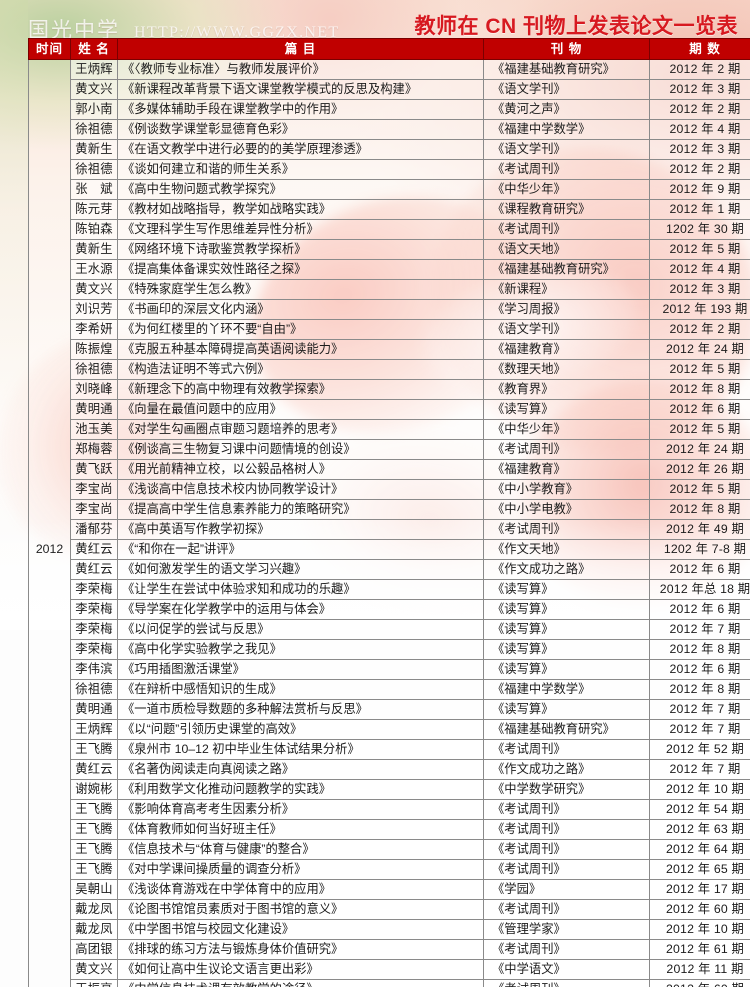 This screenshot has height=987, width=750. Describe the element at coordinates (389, 649) in the screenshot. I see `table-row: 李荣梅 《高中化学实验教学之我见》 《读写算》 2012 年 8 期` at that location.